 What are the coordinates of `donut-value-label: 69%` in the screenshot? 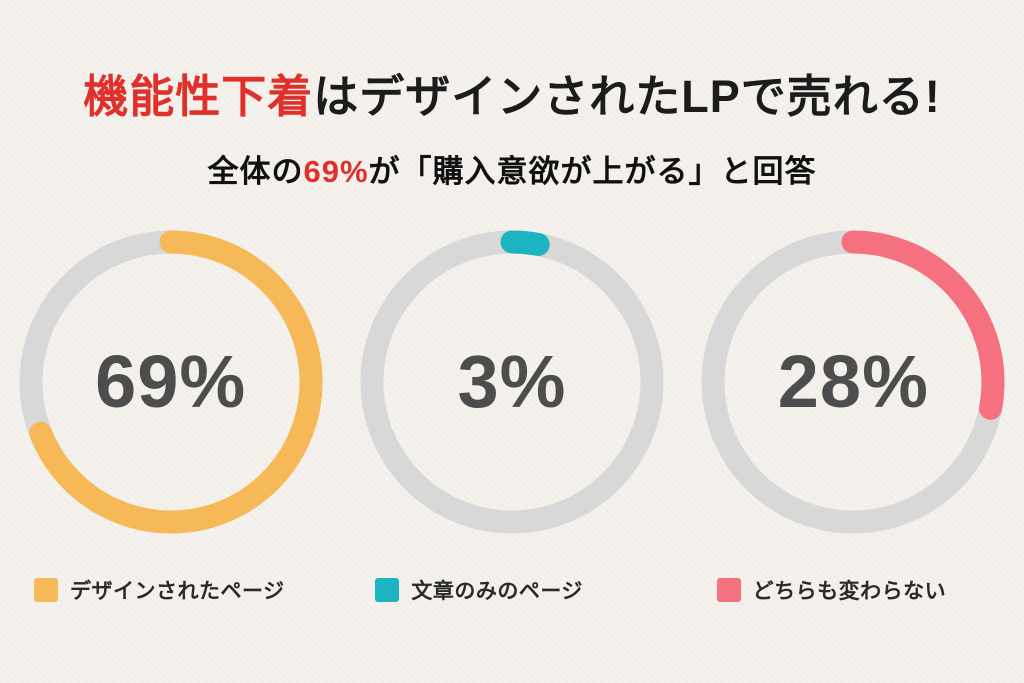 It's located at (171, 381).